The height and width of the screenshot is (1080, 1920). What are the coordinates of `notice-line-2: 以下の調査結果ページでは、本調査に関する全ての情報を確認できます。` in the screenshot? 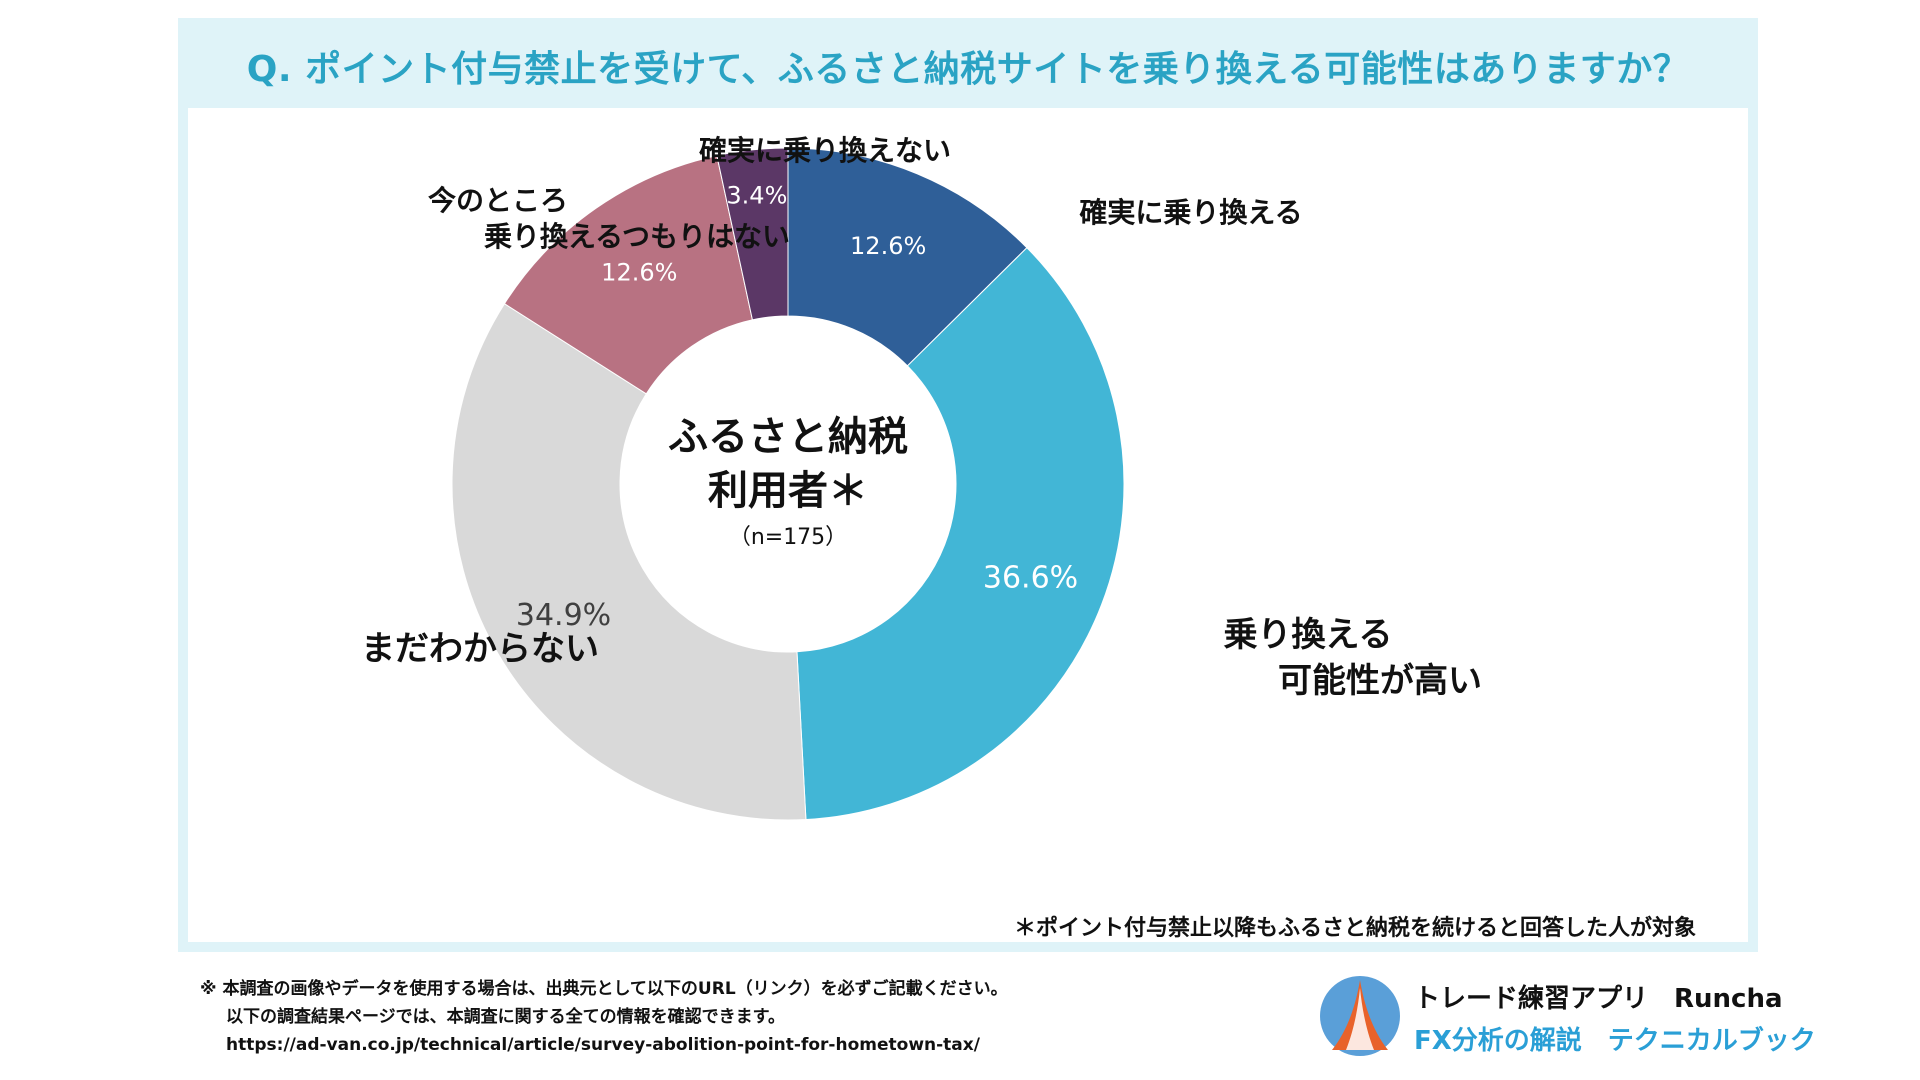 It's located at (505, 1017).